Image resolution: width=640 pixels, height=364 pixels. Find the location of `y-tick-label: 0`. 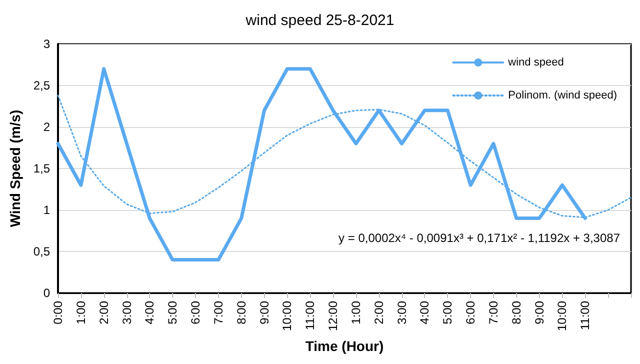

y-tick-label: 0 is located at coordinates (46, 293).